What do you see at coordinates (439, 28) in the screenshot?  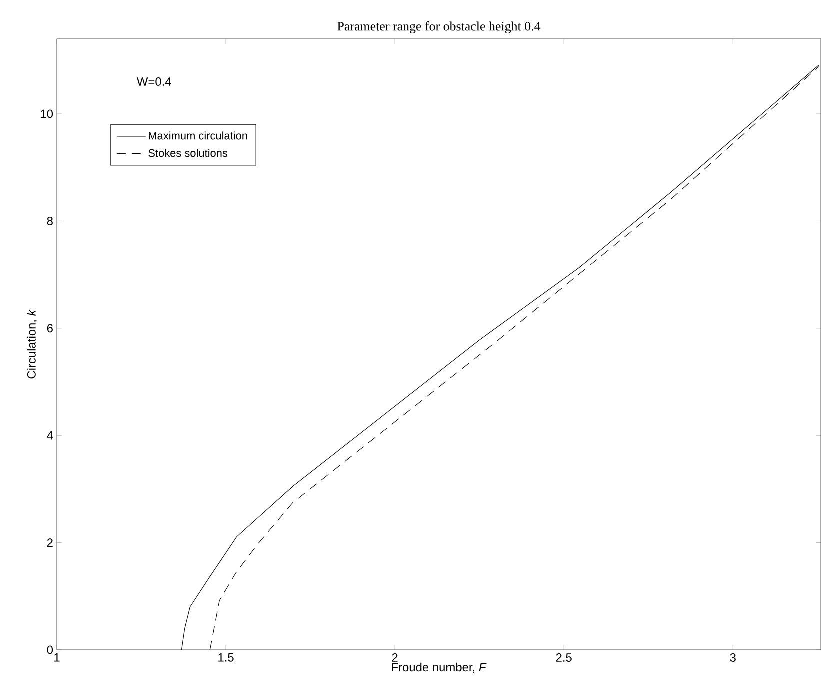 I see `chart-title: Parameter range for obstacle height 0.4` at bounding box center [439, 28].